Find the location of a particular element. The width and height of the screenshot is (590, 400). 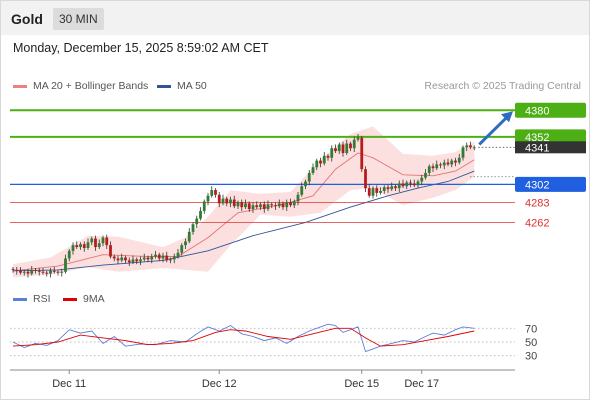

ma20-swatch is located at coordinates (20, 86).